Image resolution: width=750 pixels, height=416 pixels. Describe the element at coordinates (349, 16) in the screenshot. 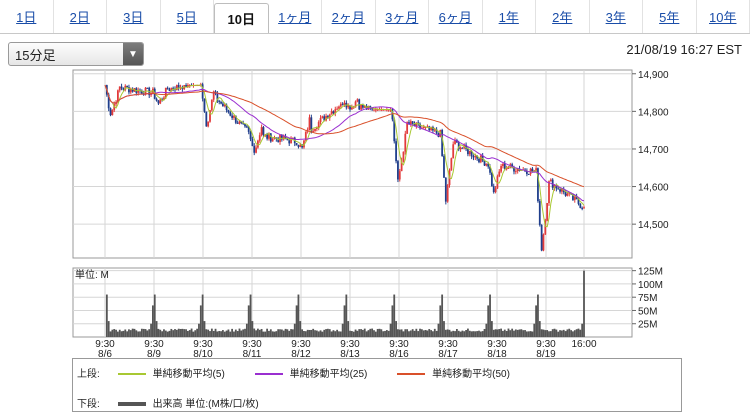

I see `tab-6: 2ヶ月` at that location.